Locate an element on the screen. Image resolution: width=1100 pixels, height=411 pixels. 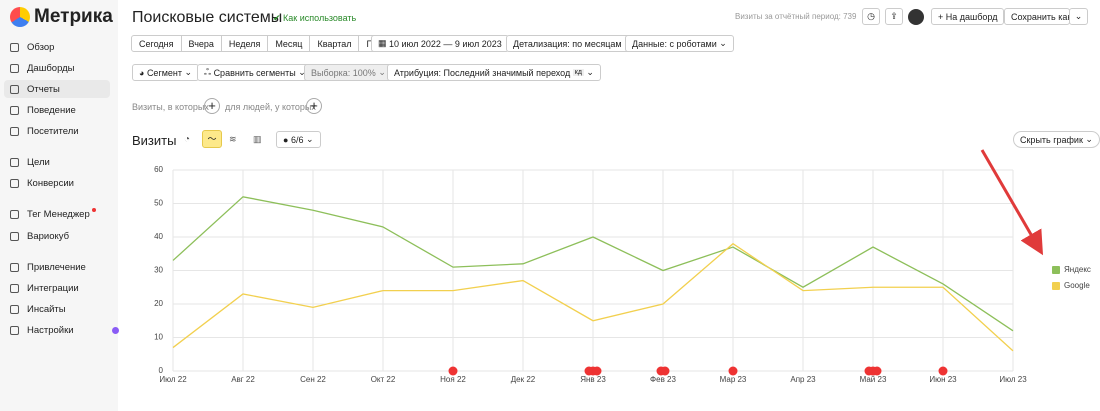
chart-type-area: ≋ is located at coordinates (233, 139).